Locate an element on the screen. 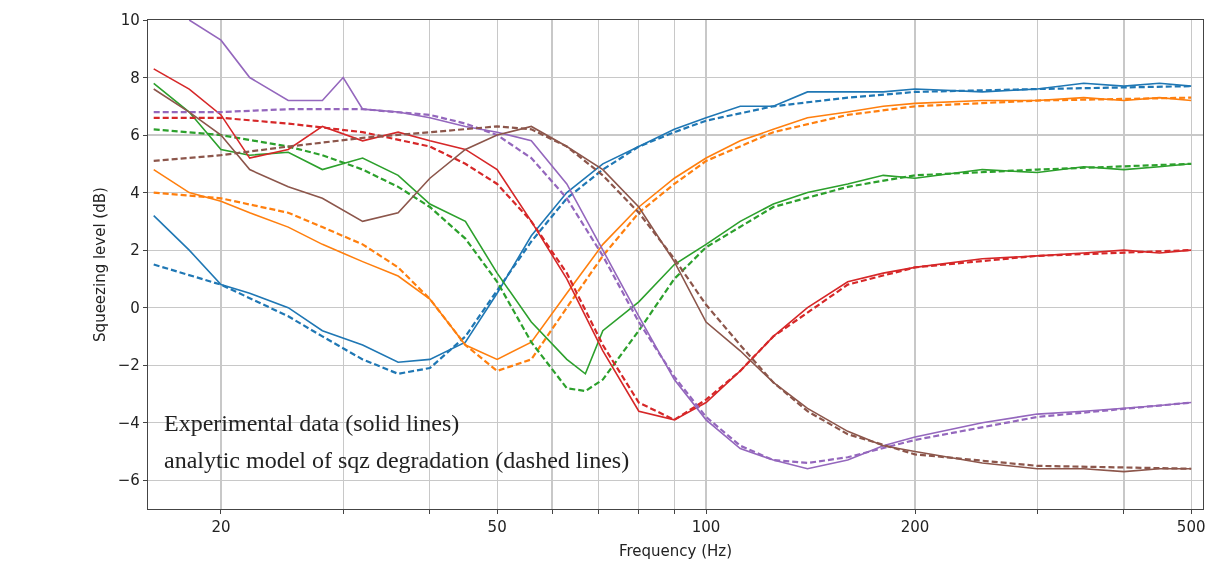 This screenshot has width=1225, height=581. annotation: Experimental data (solid lines) is located at coordinates (312, 423).